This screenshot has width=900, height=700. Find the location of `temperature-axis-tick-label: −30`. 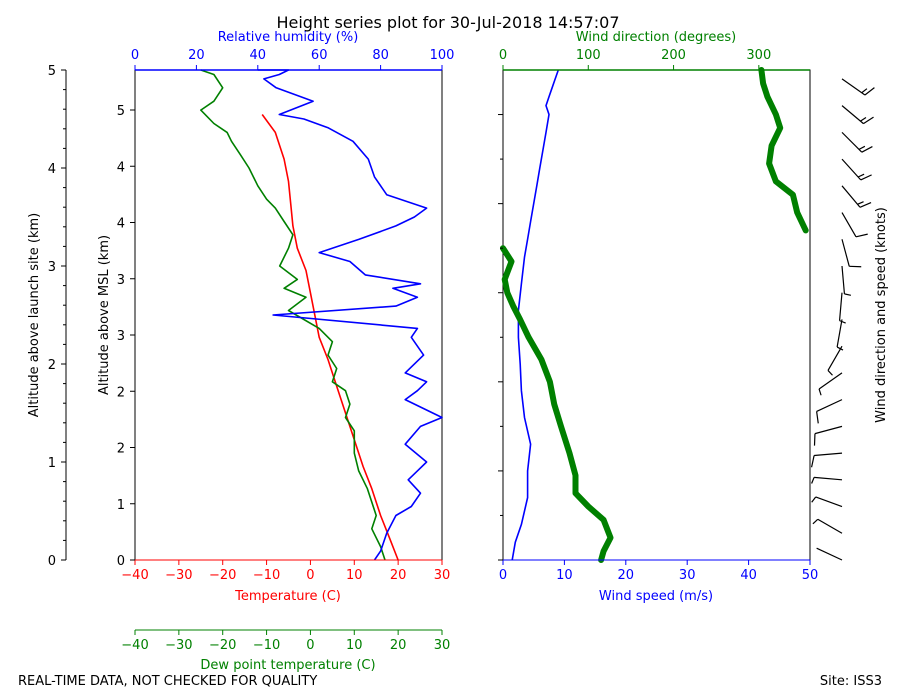

temperature-axis-tick-label: −30 is located at coordinates (178, 575).